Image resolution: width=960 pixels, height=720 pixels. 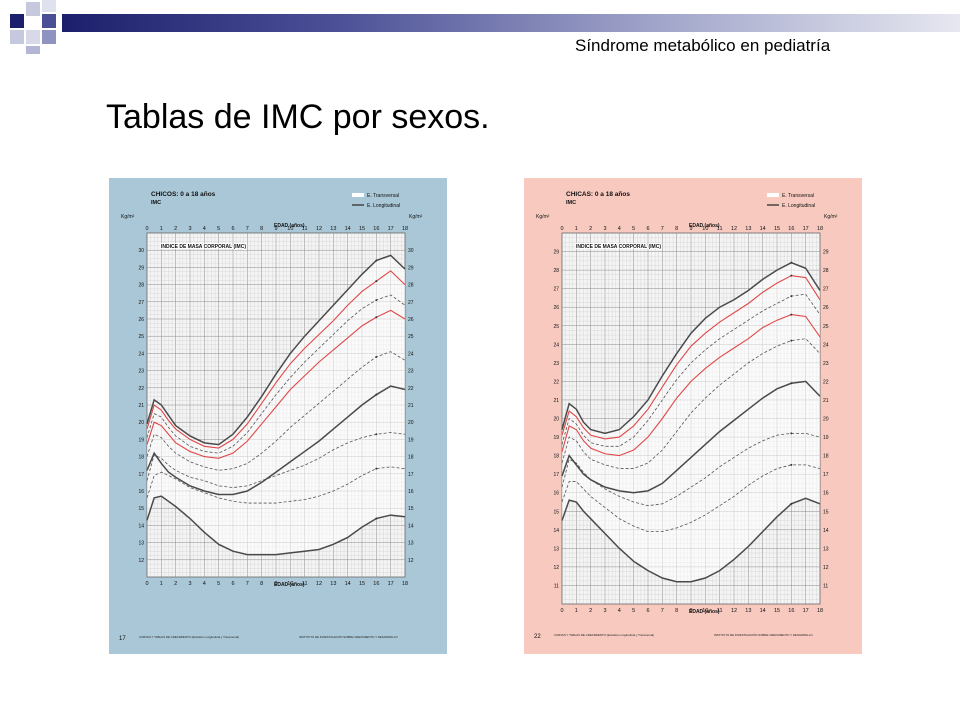 I want to click on girls-y-tick-left: 22, so click(x=556, y=382).